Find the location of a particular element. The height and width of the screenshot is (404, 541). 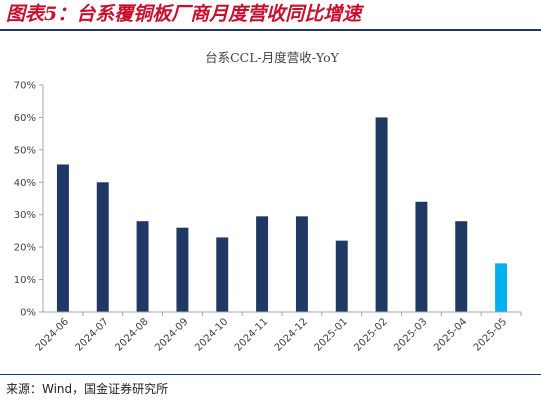

x-tick-label: 2025-04 is located at coordinates (450, 334).